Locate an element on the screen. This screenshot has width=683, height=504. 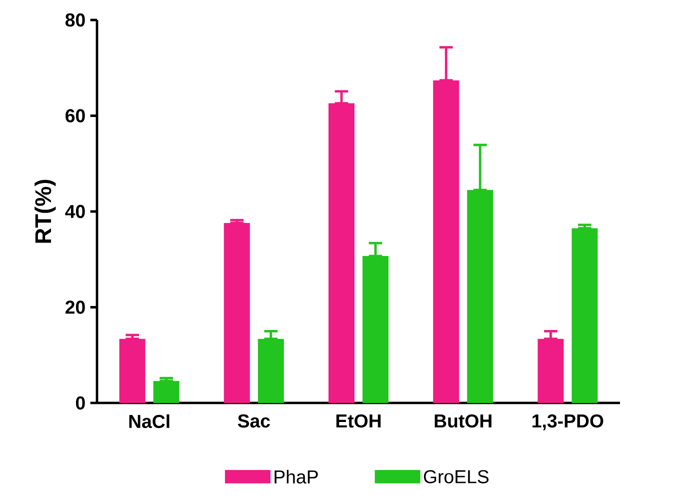
y-tick-label: 0 is located at coordinates (80, 403).